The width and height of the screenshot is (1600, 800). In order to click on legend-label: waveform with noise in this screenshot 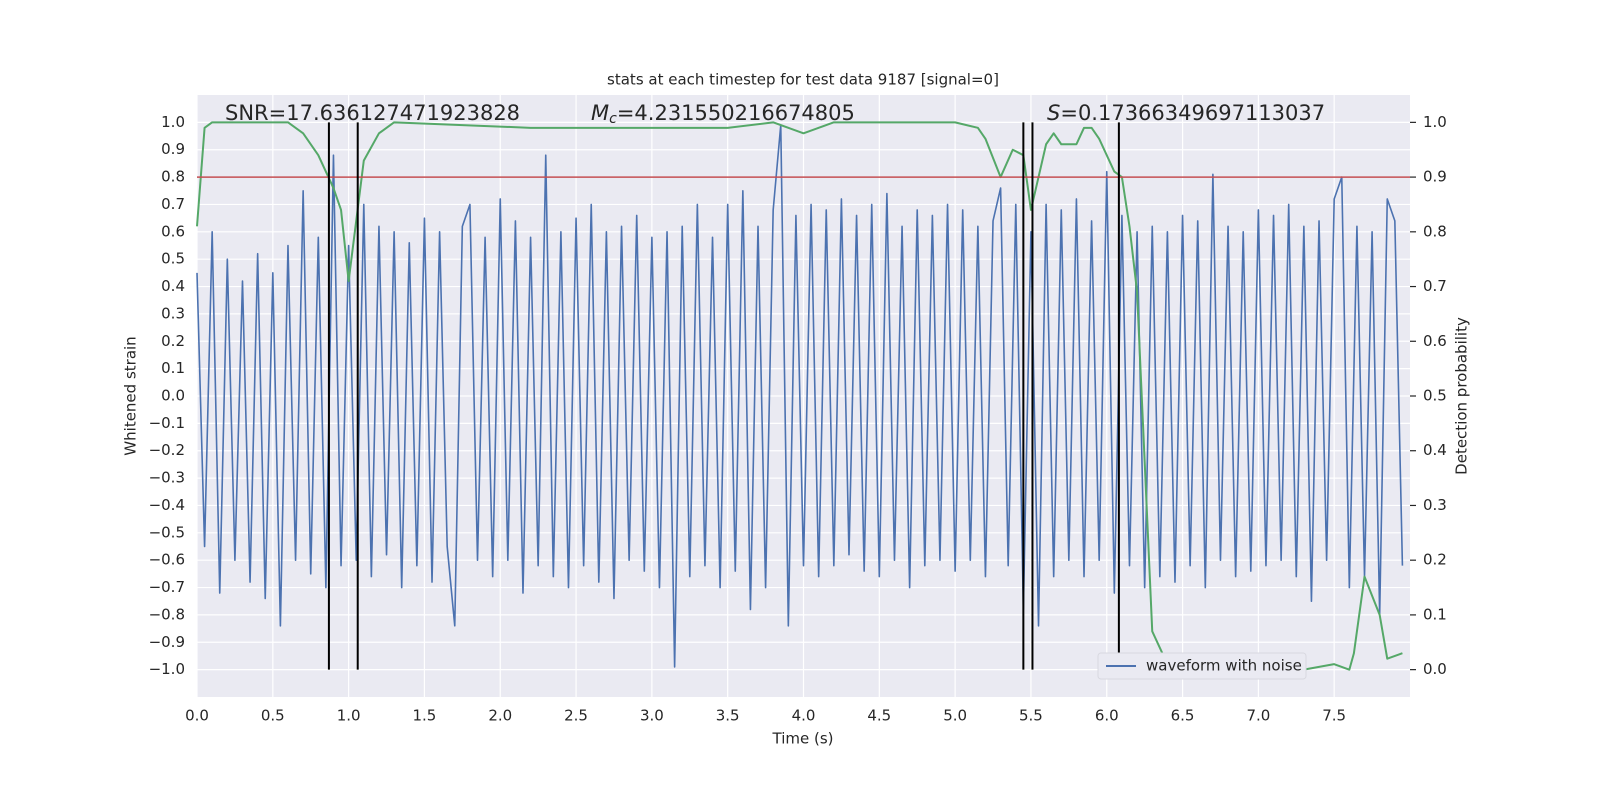, I will do `click(1224, 666)`.